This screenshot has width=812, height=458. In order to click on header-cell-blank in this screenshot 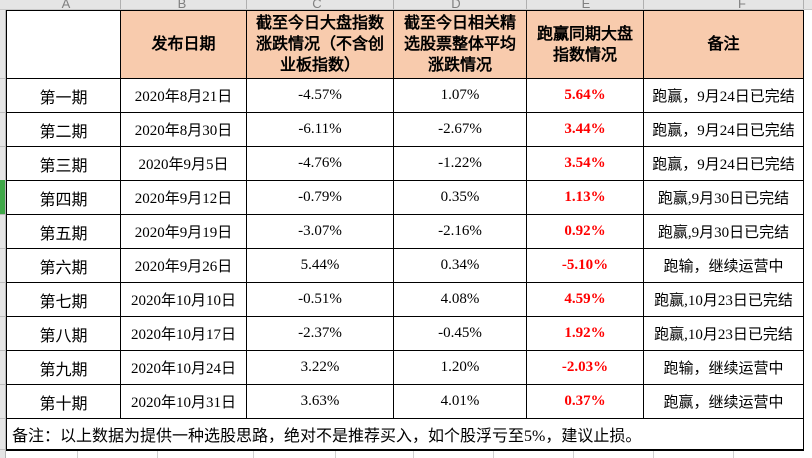, I will do `click(63, 44)`.